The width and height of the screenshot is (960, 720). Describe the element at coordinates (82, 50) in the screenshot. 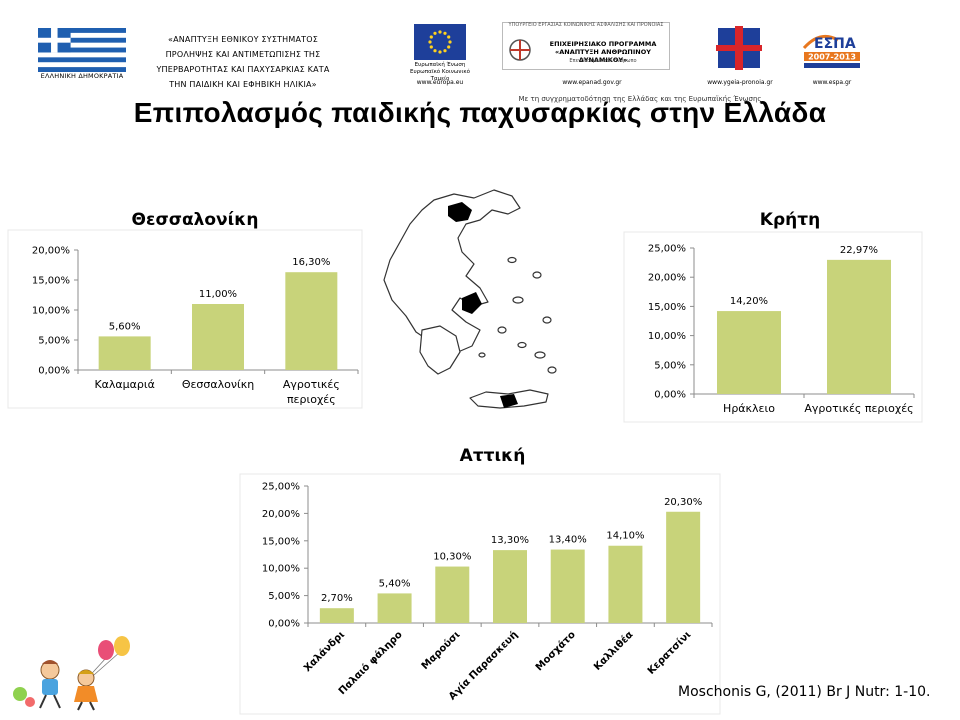

I see `greek-flag-icon` at that location.